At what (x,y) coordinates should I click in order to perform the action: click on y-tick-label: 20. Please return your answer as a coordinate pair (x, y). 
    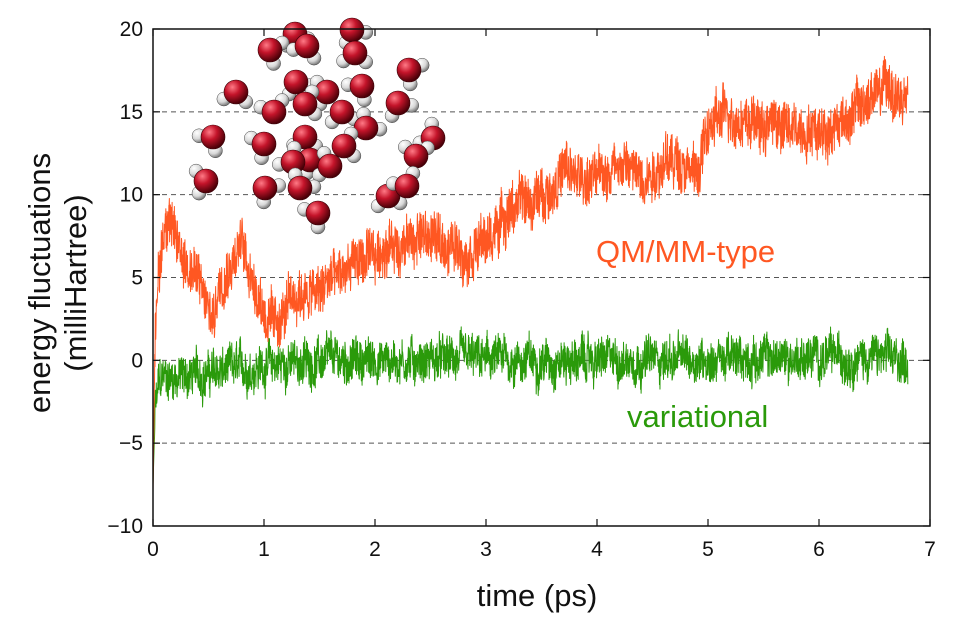
    Looking at the image, I should click on (131, 29).